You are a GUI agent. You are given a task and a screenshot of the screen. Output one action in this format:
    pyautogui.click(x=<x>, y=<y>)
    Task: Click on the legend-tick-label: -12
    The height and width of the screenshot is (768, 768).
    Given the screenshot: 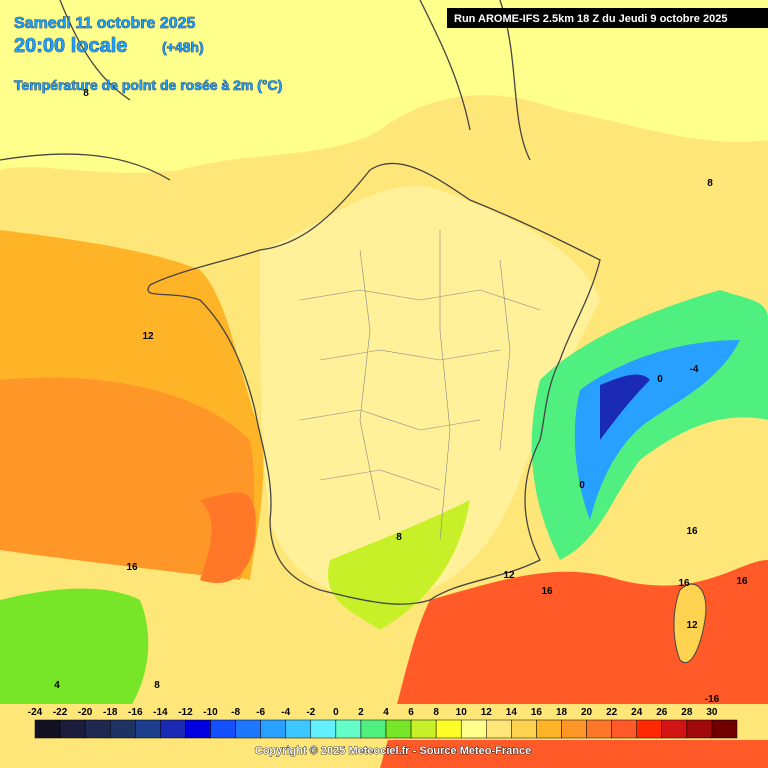 What is the action you would take?
    pyautogui.click(x=185, y=712)
    